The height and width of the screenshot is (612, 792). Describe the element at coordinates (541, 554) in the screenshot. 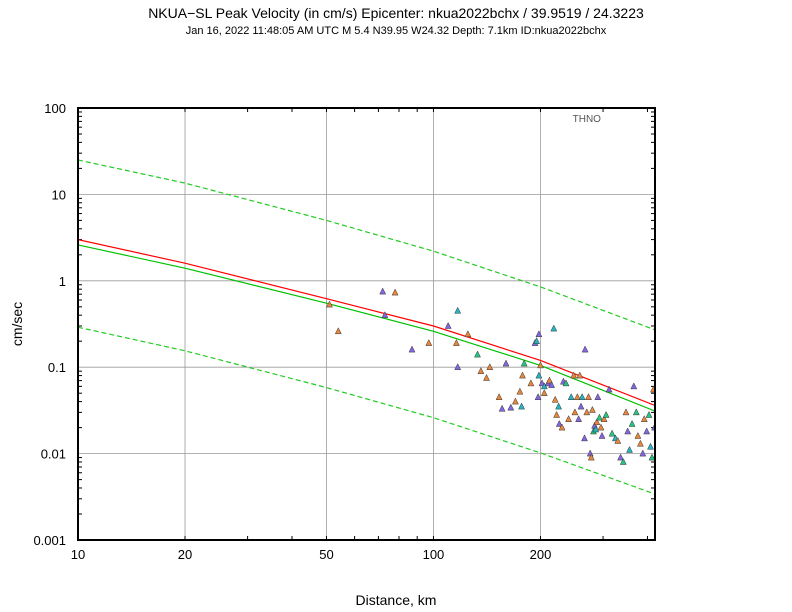

I see `x-tick-label: 200` at that location.